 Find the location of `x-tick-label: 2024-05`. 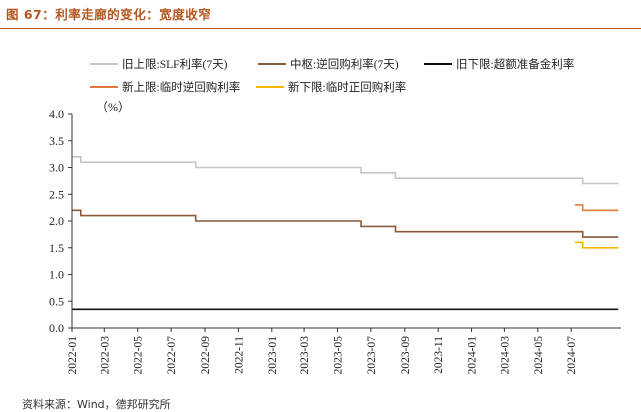

x-tick-label: 2024-05 is located at coordinates (539, 355).